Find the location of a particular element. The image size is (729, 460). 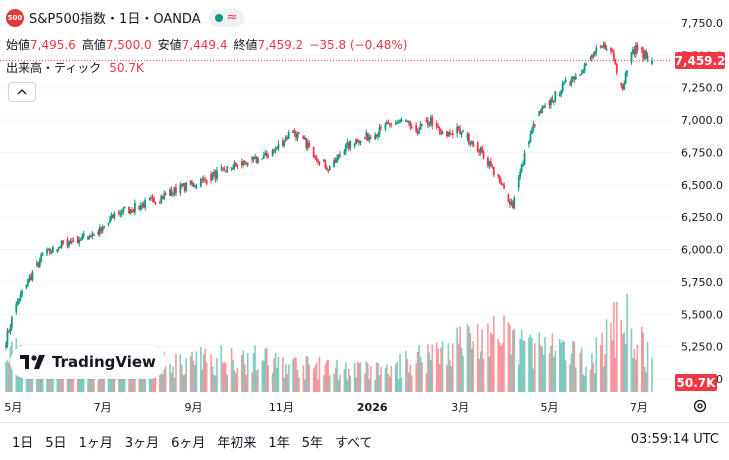

tradingview-logo: TradingView is located at coordinates (88, 362).